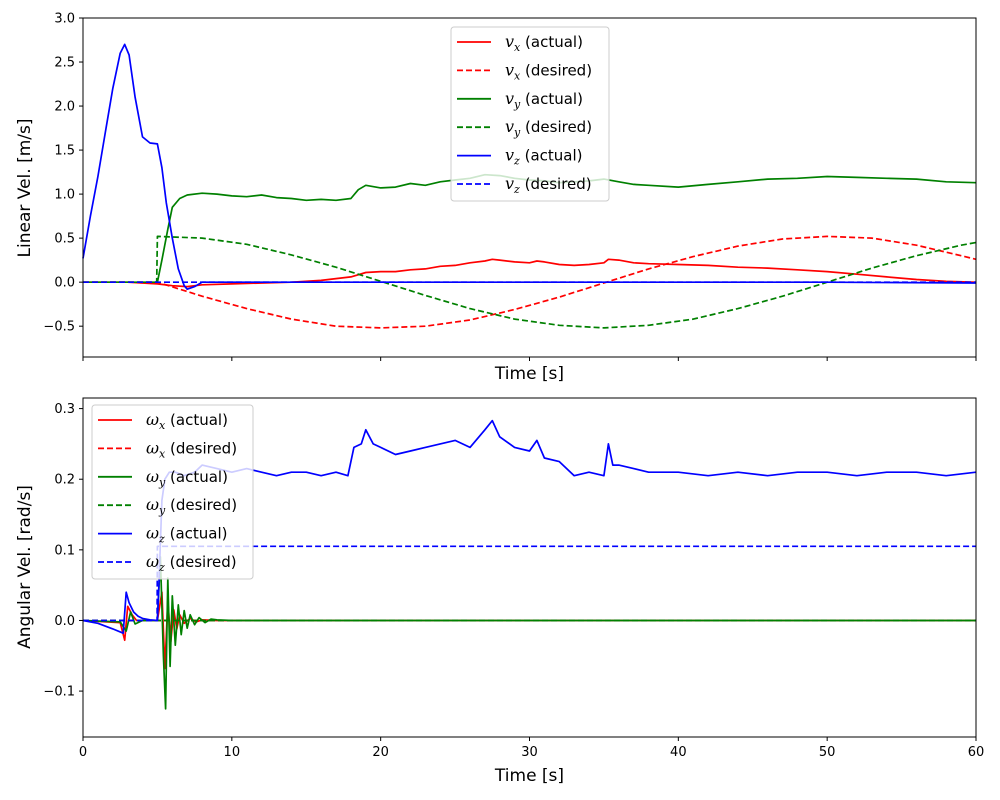 The image size is (1000, 800). Describe the element at coordinates (25, 188) in the screenshot. I see `linear-velocity-y-axis-label: Linear Vel. [m/s]` at that location.